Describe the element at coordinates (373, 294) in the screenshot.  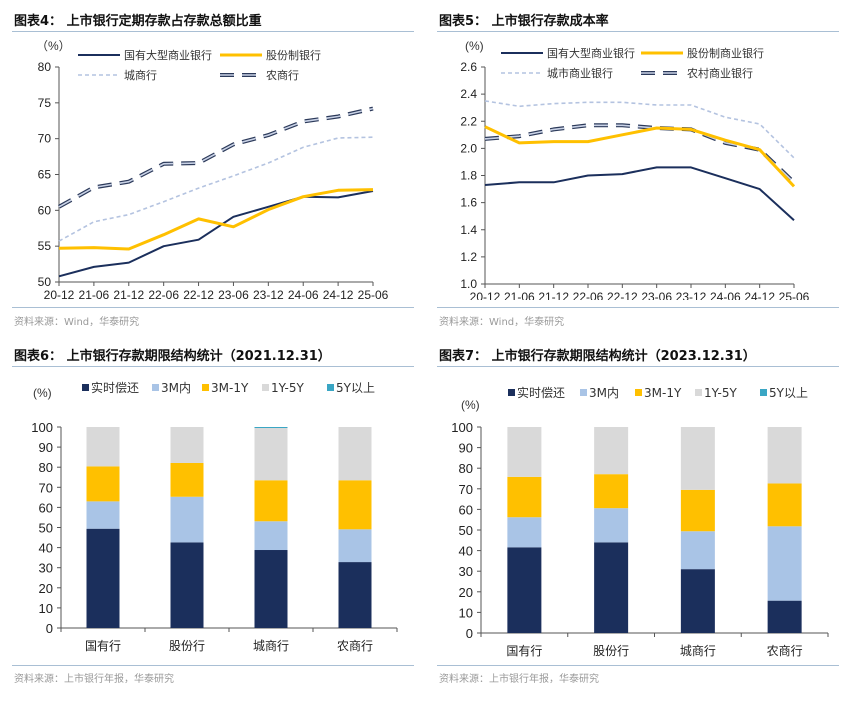
I see `x-tick-label: 25-06` at that location.